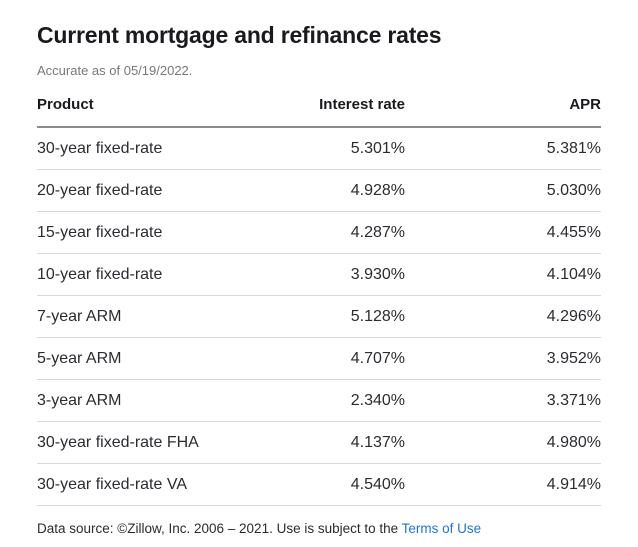 The image size is (638, 547). I want to click on interest-rate-cell: 4.707%, so click(341, 358).